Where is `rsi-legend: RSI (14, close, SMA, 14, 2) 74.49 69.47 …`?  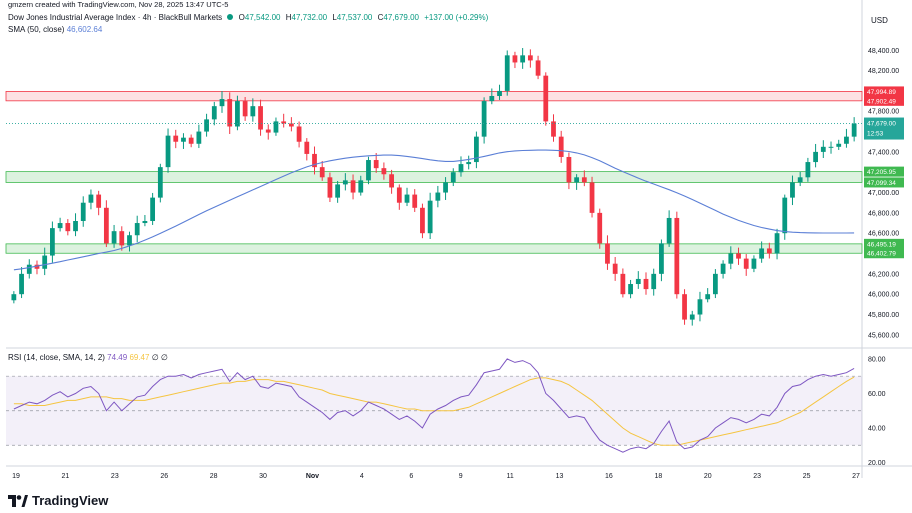 rsi-legend: RSI (14, close, SMA, 14, 2) 74.49 69.47 … is located at coordinates (88, 357).